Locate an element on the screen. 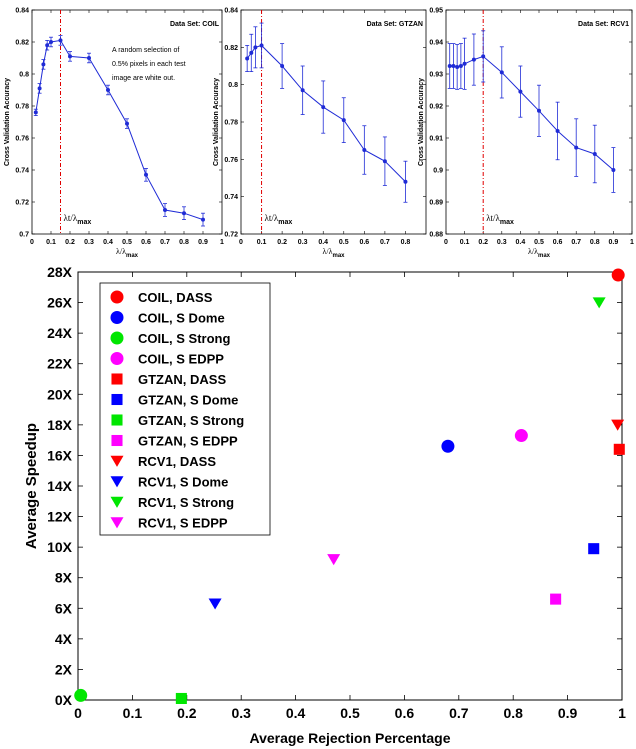 The height and width of the screenshot is (749, 636). y-tick-label: 22X is located at coordinates (60, 364).